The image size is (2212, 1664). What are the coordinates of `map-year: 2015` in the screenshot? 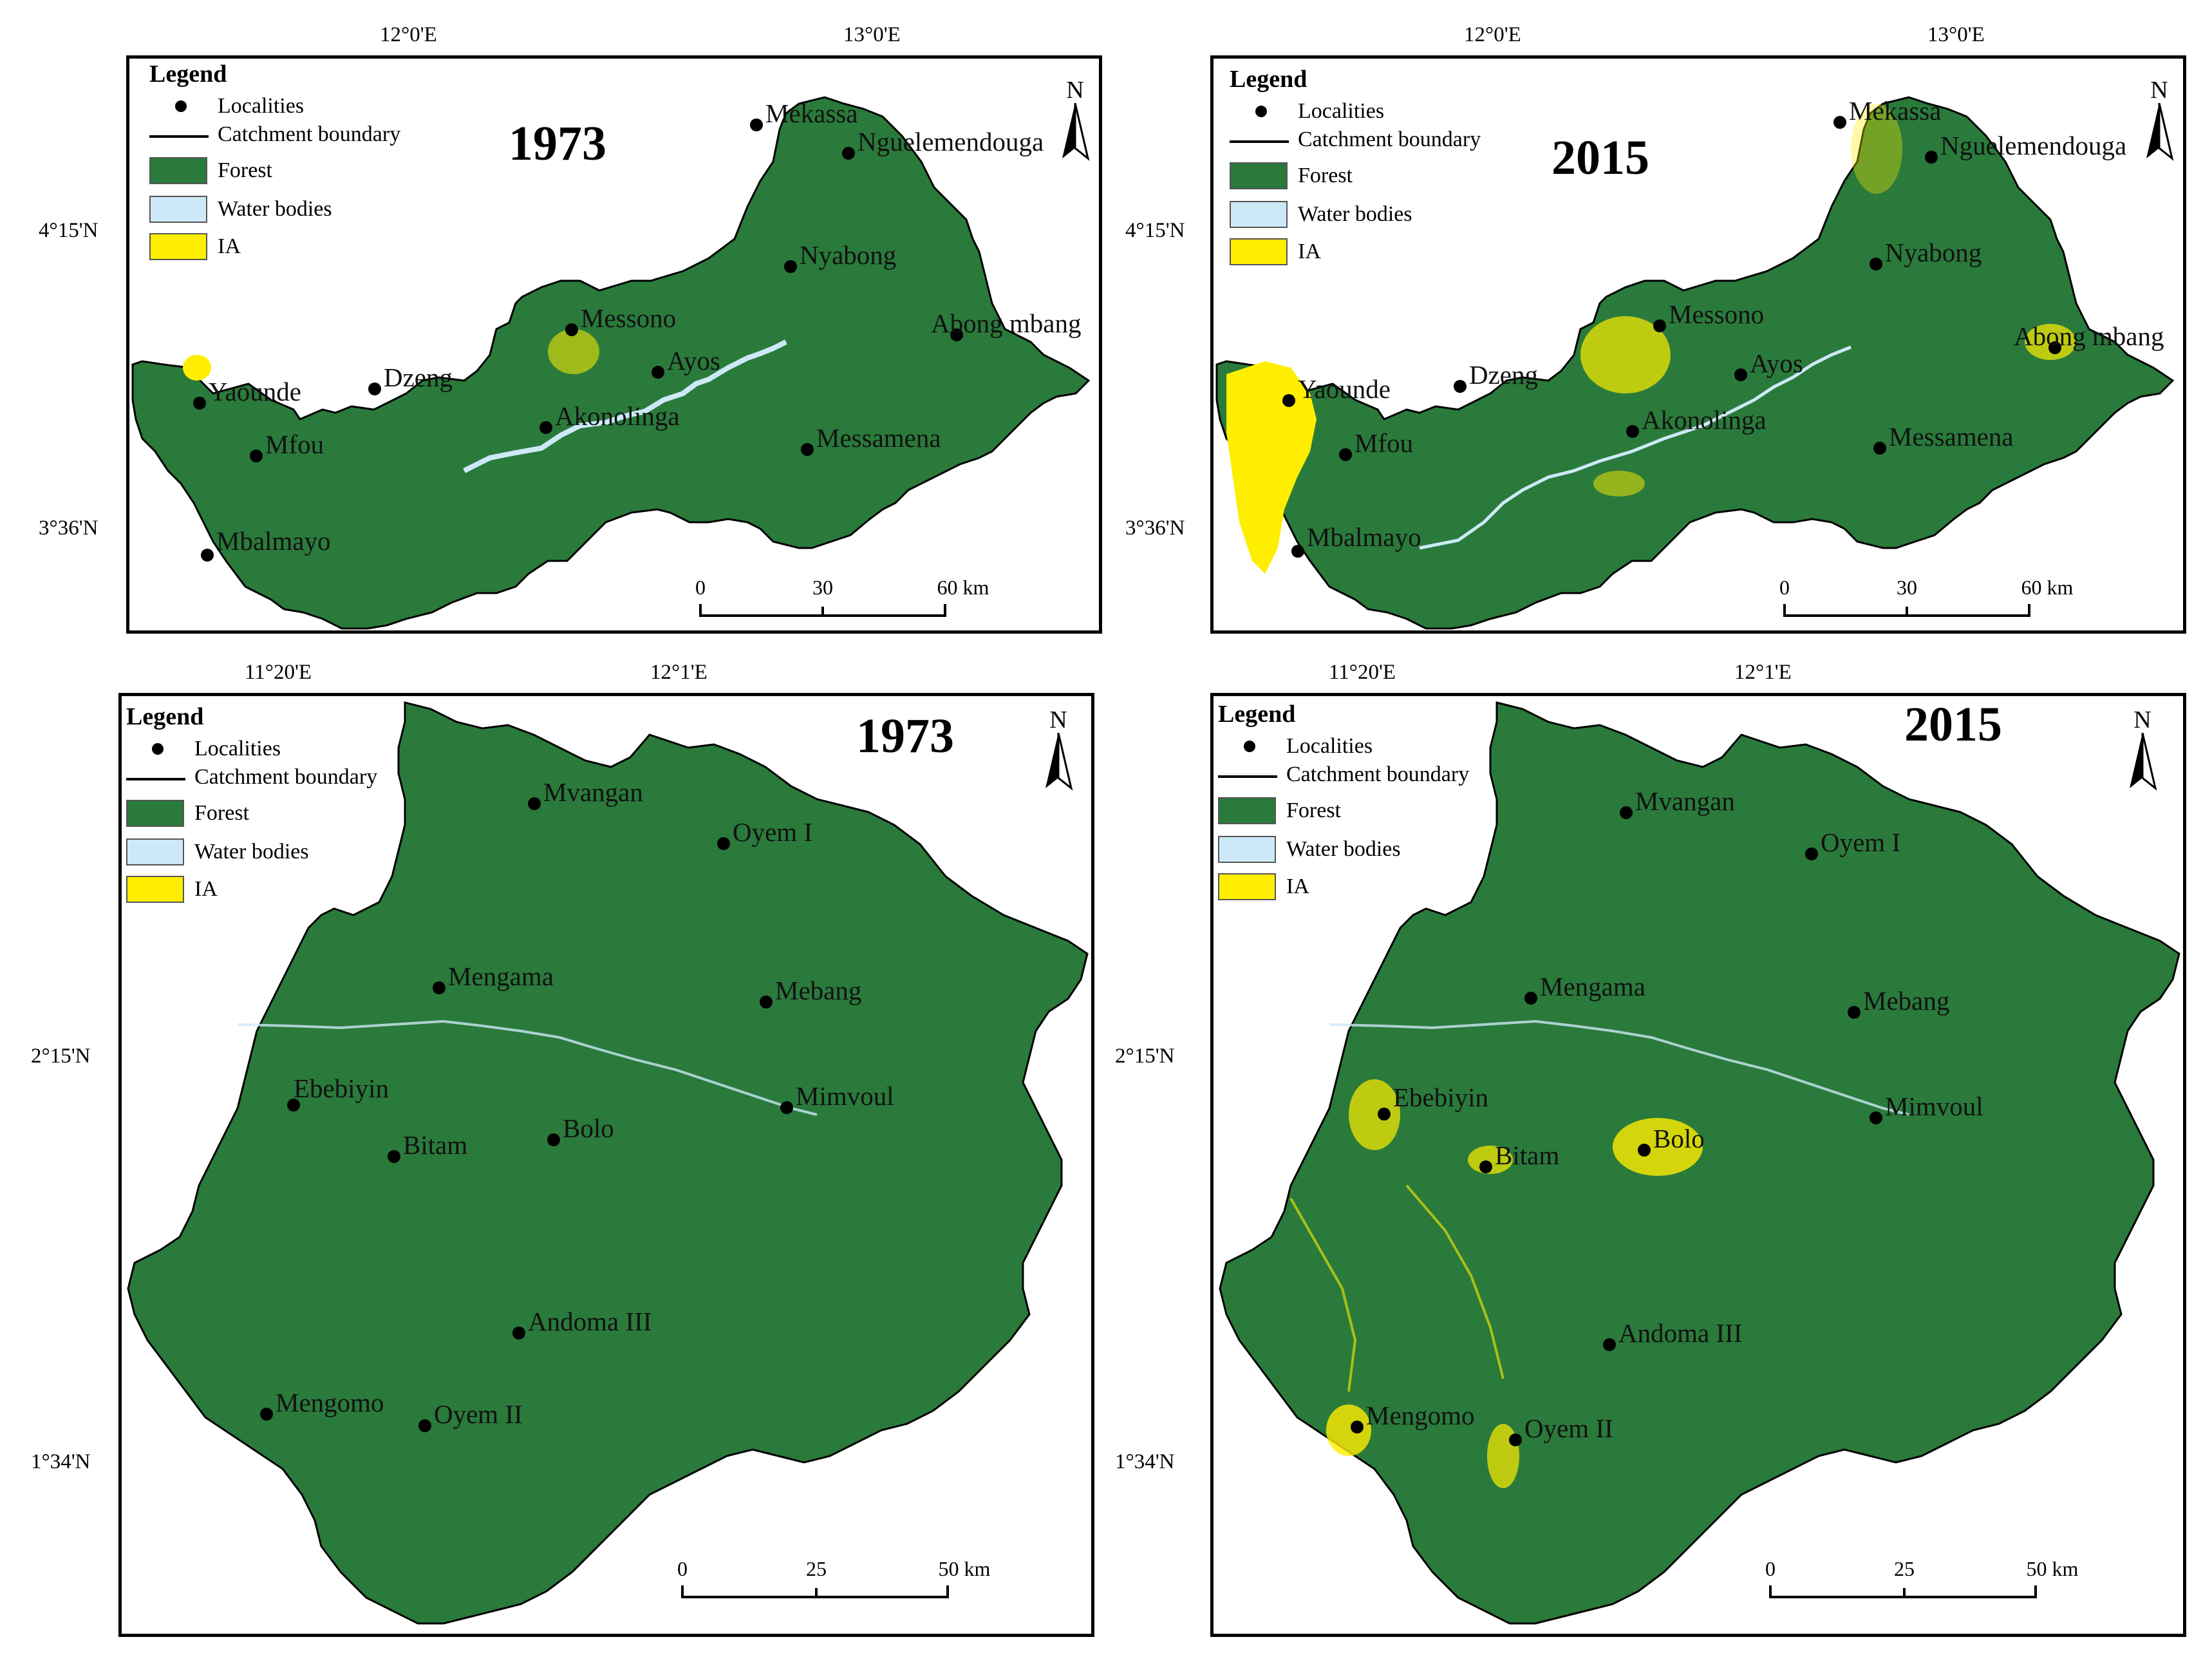 It's located at (1953, 724).